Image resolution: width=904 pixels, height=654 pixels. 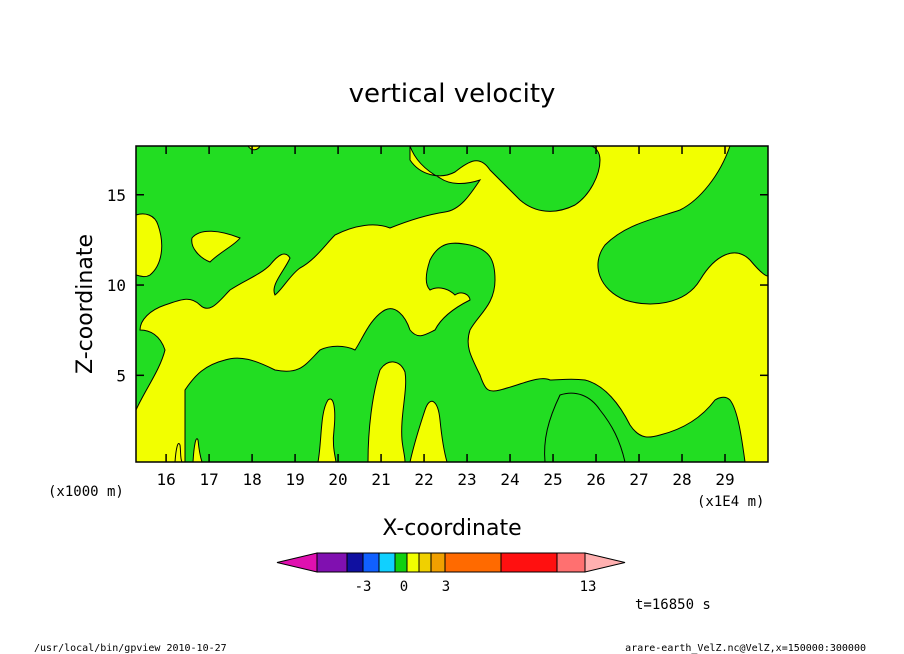 What do you see at coordinates (86, 492) in the screenshot?
I see `y-factor-label: (x1000 m)` at bounding box center [86, 492].